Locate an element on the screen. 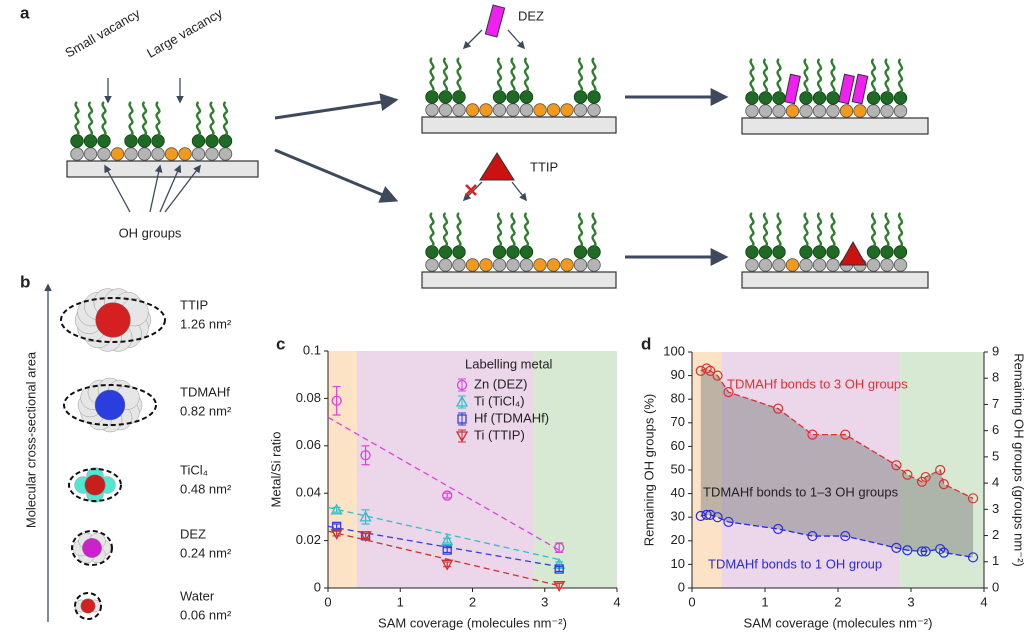  molecule-area: 0.06 nm² is located at coordinates (206, 614).